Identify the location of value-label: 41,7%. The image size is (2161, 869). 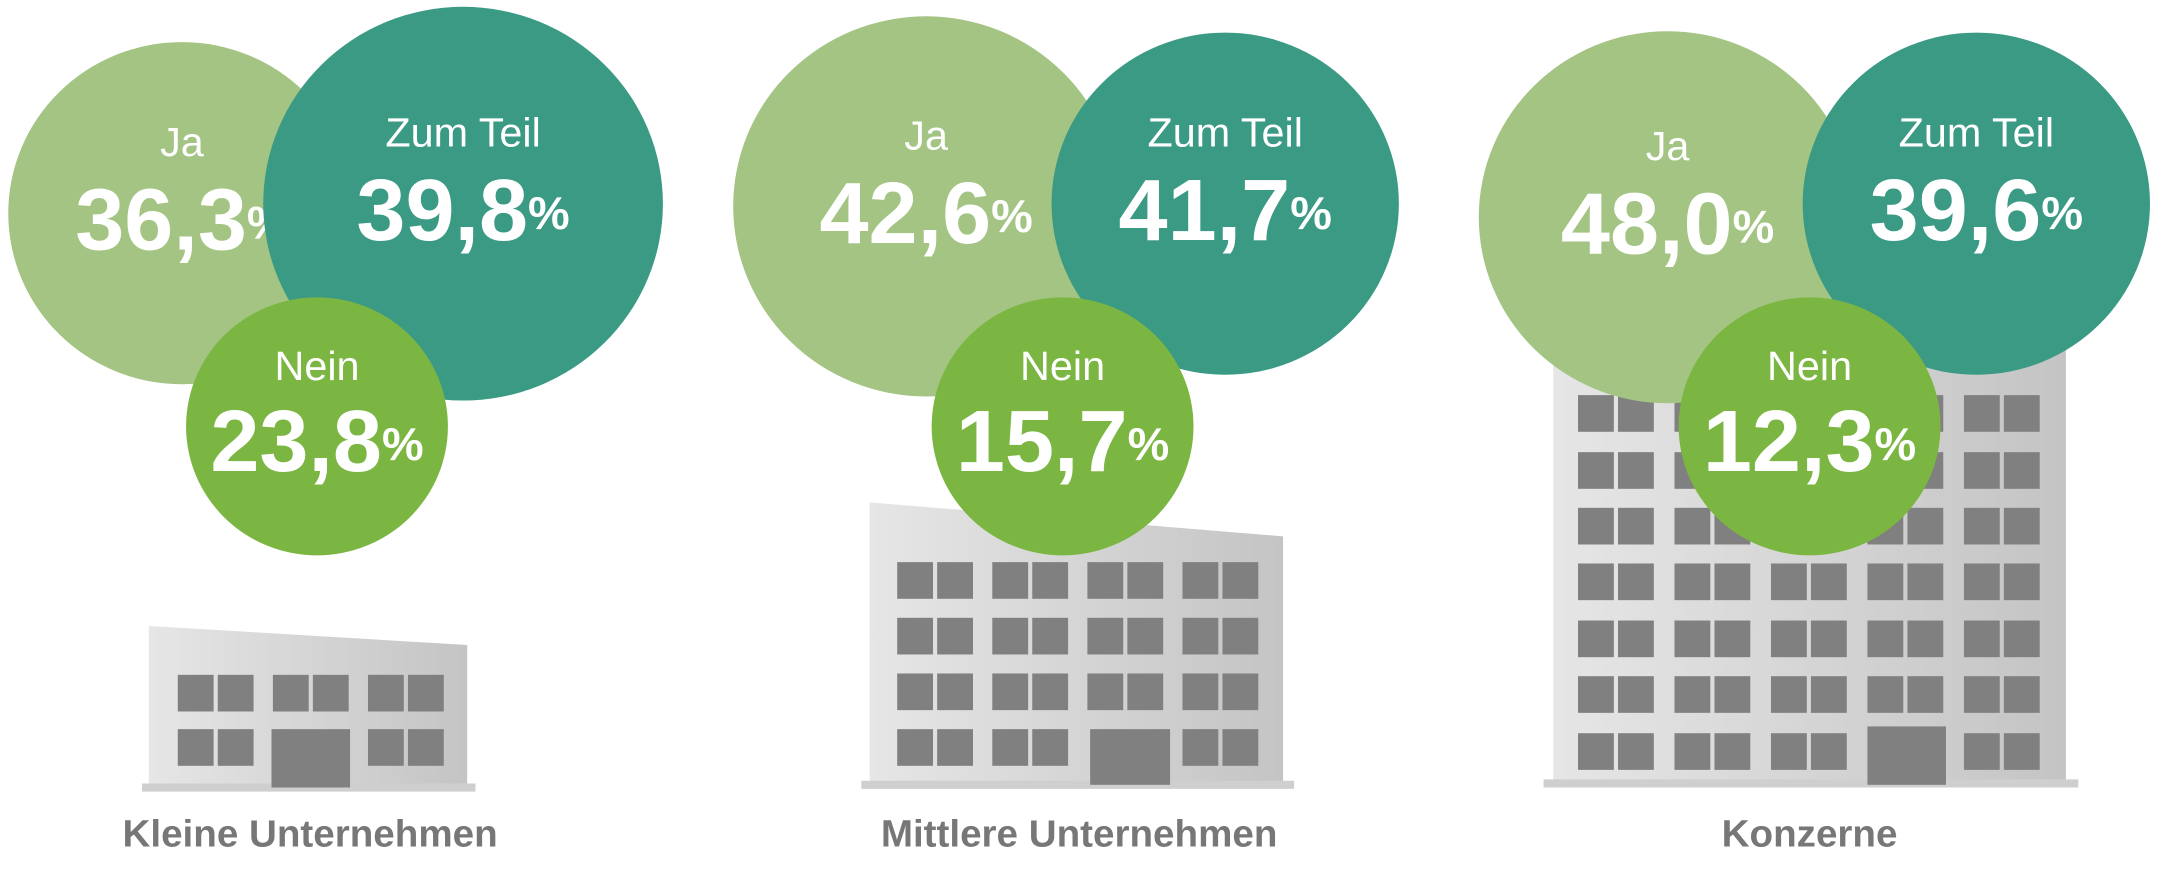
(1225, 210).